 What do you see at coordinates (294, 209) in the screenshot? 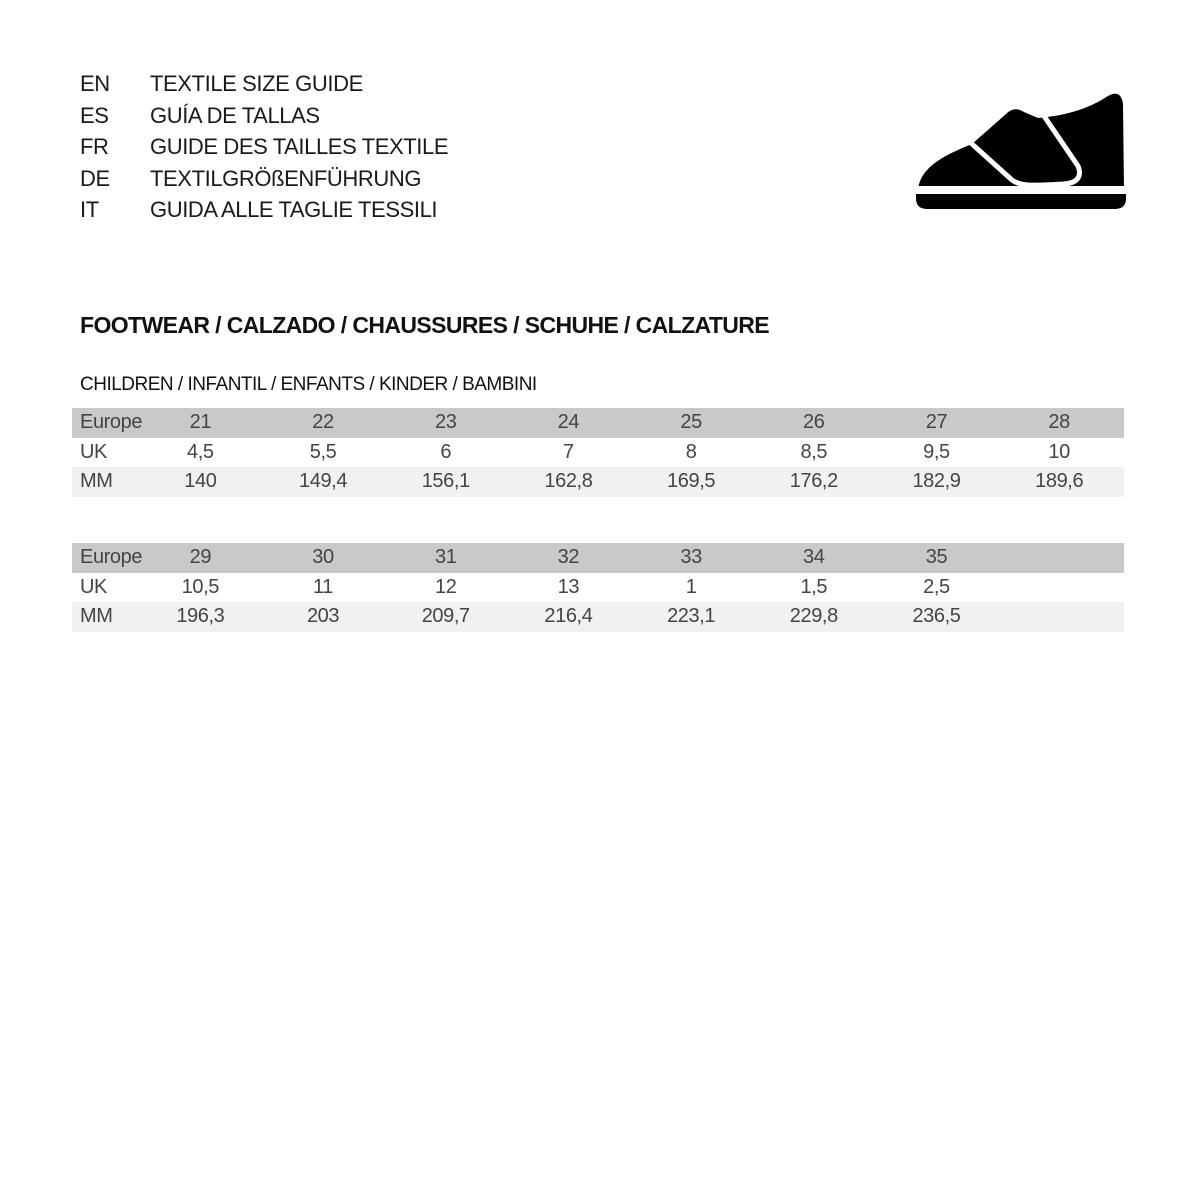
I see `title-text: GUIDA ALLE TAGLIE TESSILI` at bounding box center [294, 209].